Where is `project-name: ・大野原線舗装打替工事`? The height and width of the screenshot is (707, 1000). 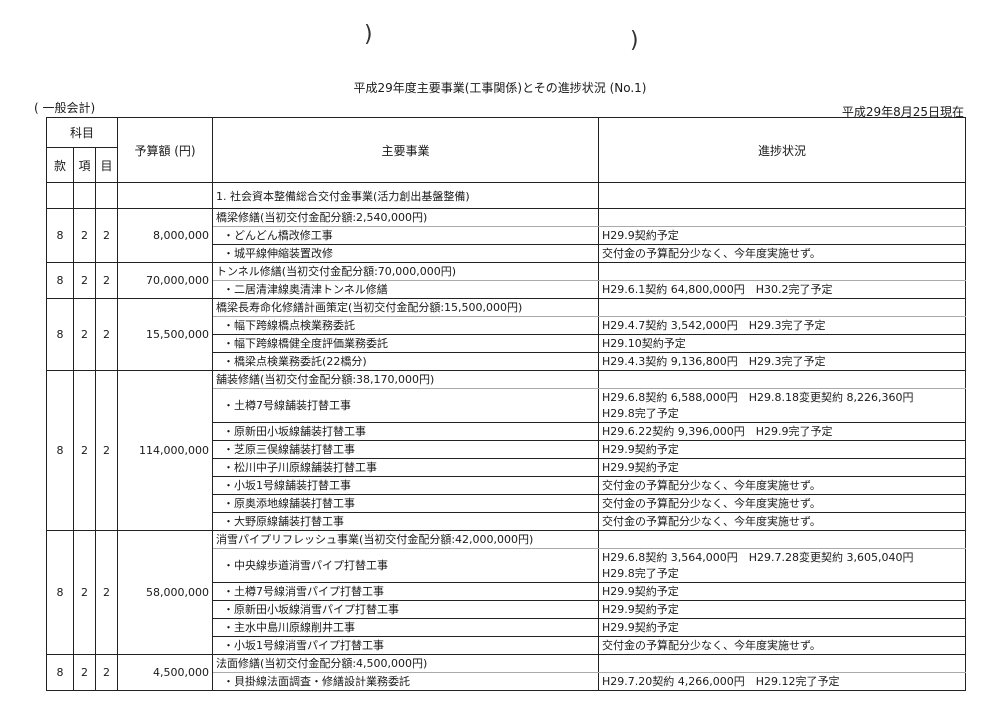
project-name: ・大野原線舗装打替工事 is located at coordinates (406, 521).